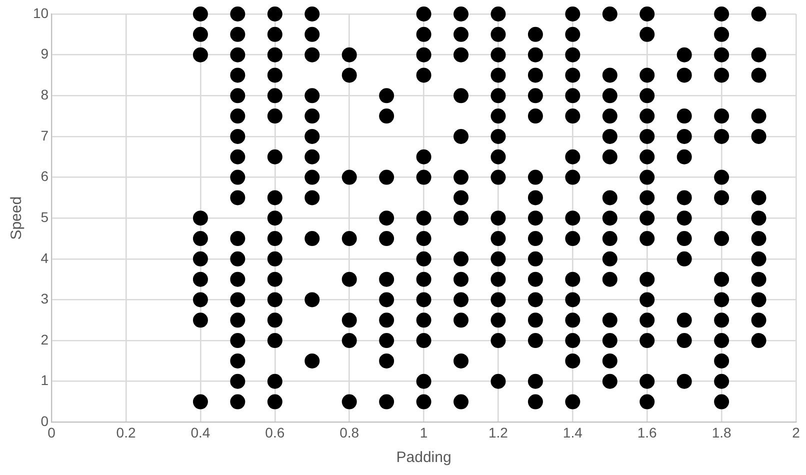 Image resolution: width=806 pixels, height=475 pixels. What do you see at coordinates (44, 258) in the screenshot?
I see `y-tick-label: 4` at bounding box center [44, 258].